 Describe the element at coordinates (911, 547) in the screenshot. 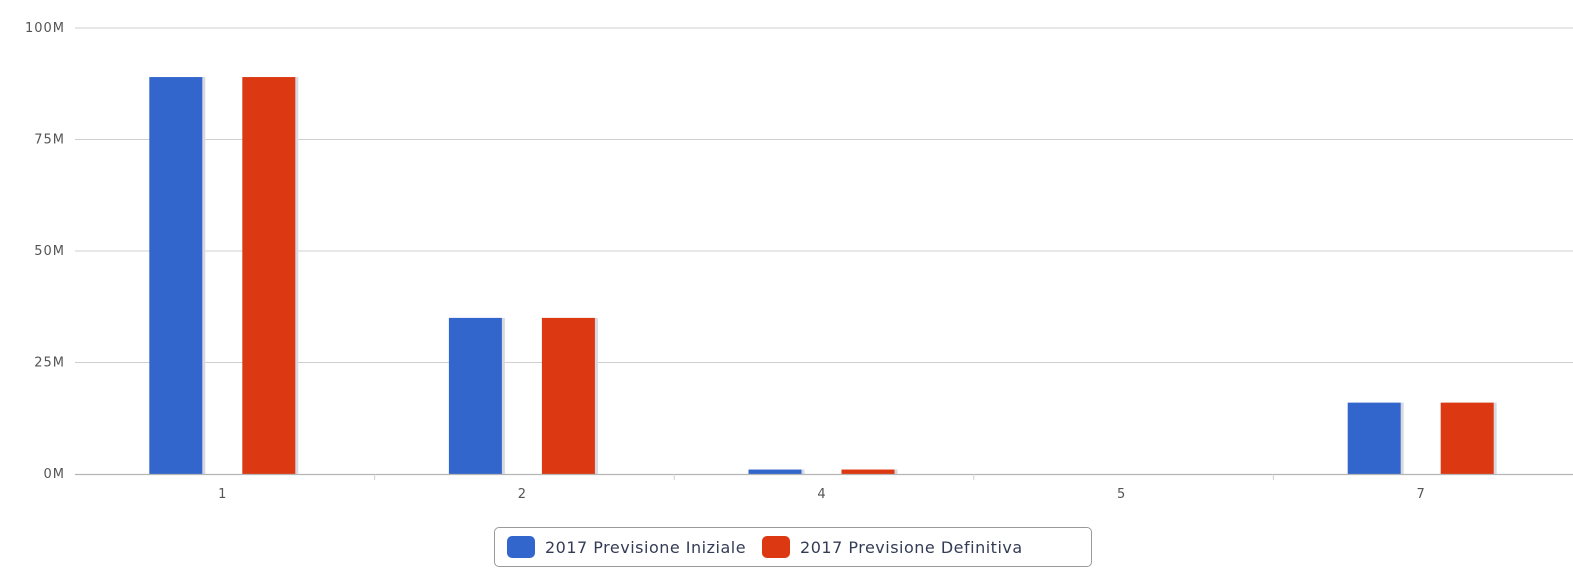

I see `legend-label-series-2: 2017 Previsione Definitiva` at that location.